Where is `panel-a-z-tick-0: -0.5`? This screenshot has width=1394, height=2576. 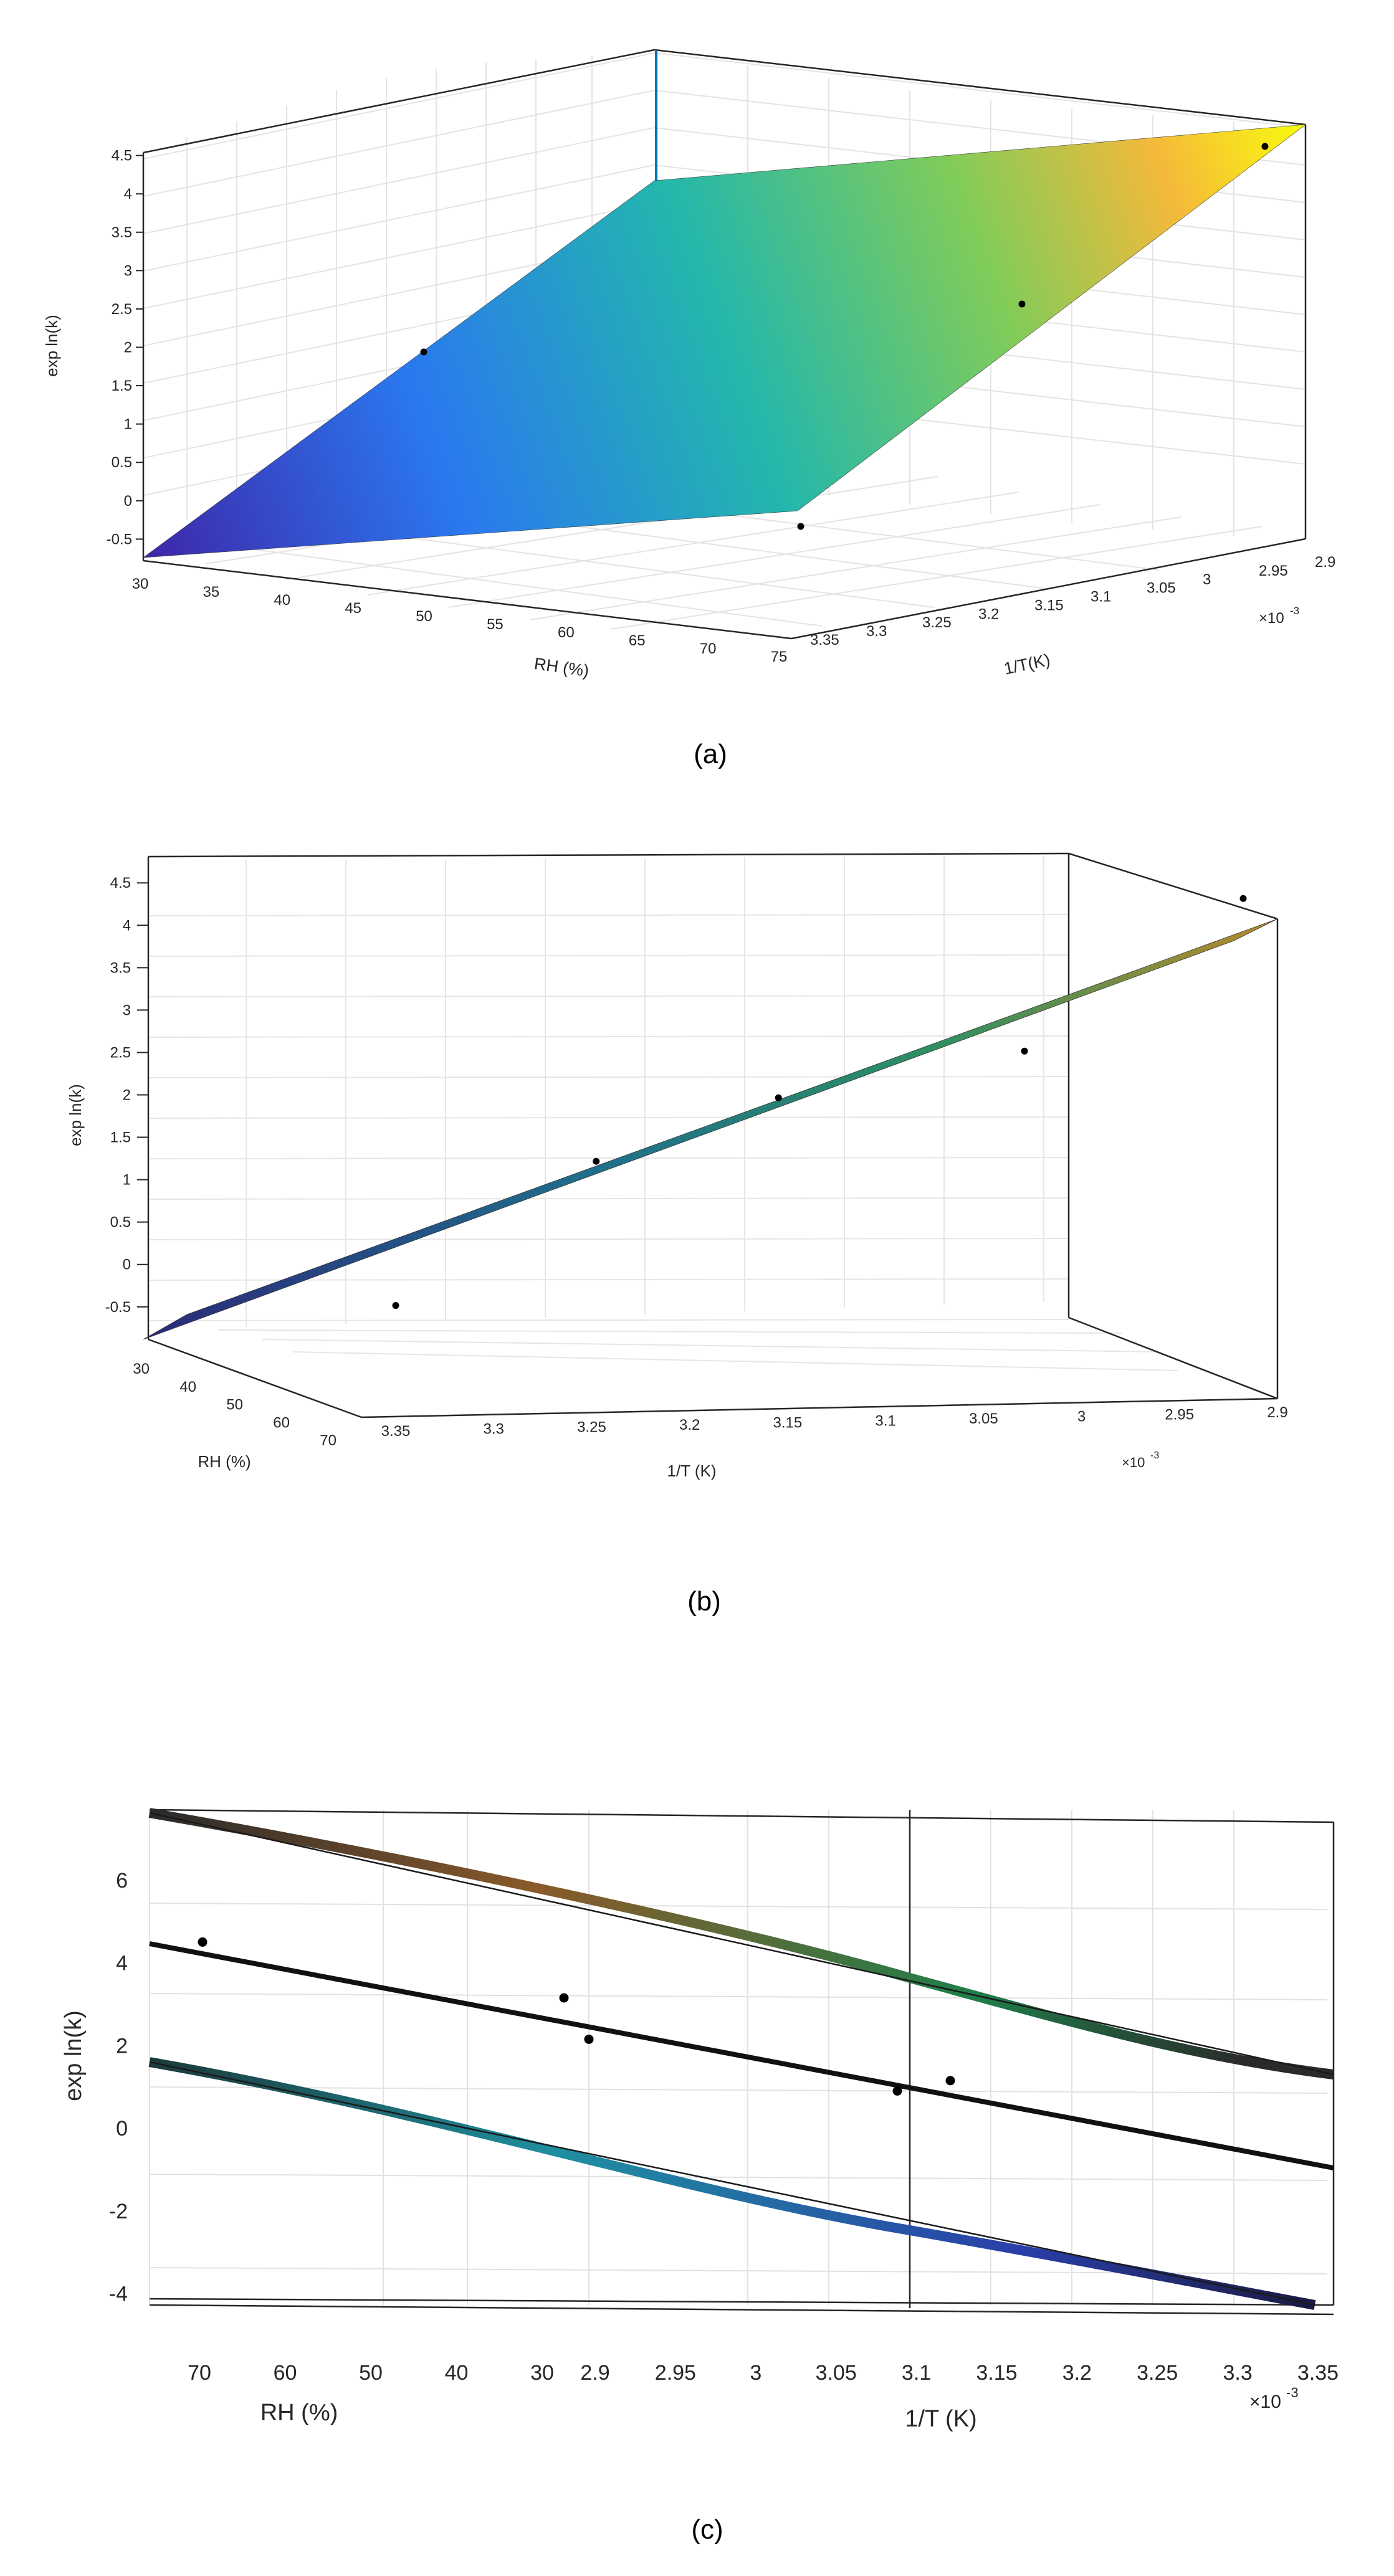 panel-a-z-tick-0: -0.5 is located at coordinates (120, 539).